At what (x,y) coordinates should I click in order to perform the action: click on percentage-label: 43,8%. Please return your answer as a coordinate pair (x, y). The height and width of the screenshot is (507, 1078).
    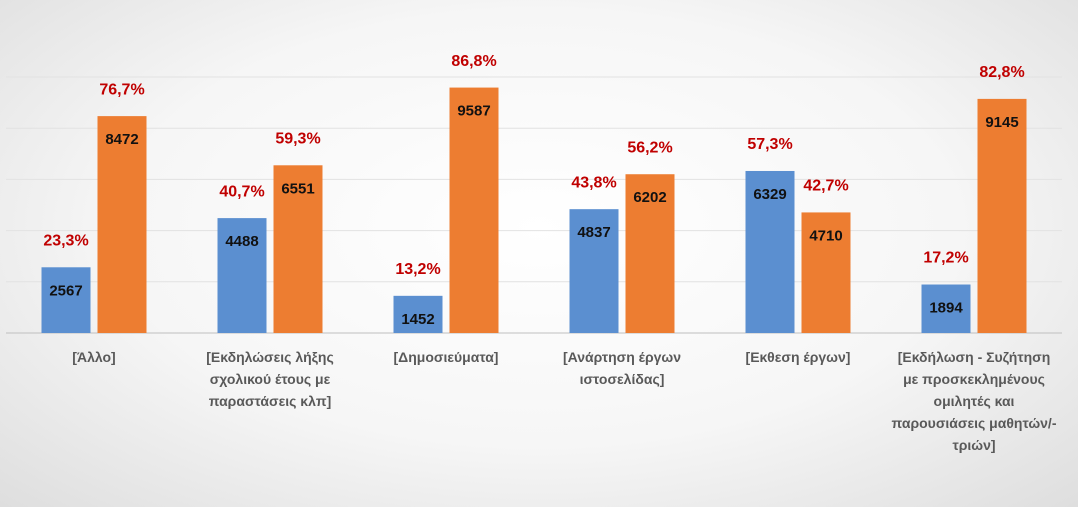
    Looking at the image, I should click on (593, 182).